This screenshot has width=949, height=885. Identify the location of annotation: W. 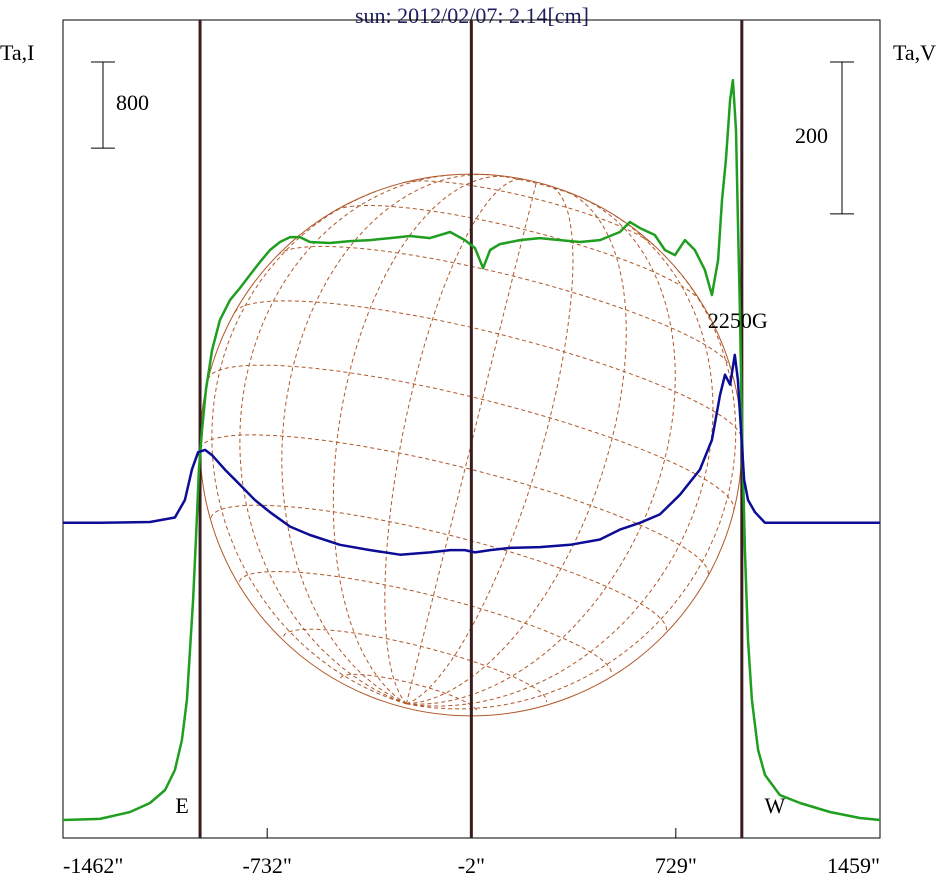
(774, 805).